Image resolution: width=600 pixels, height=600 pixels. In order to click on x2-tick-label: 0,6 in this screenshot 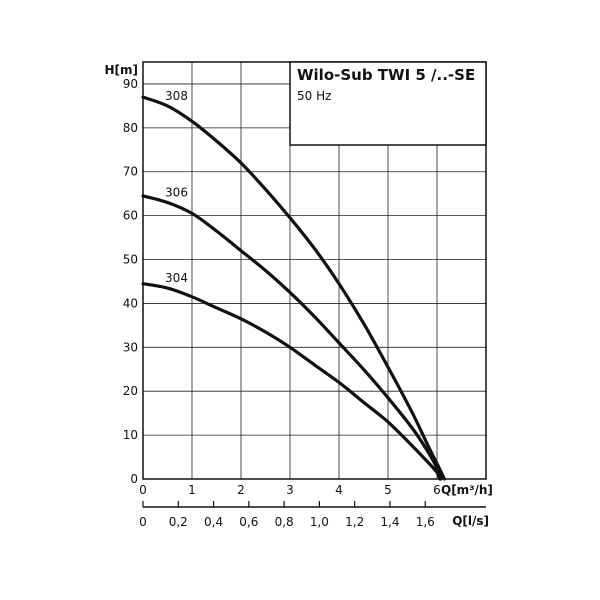, I will do `click(248, 522)`.